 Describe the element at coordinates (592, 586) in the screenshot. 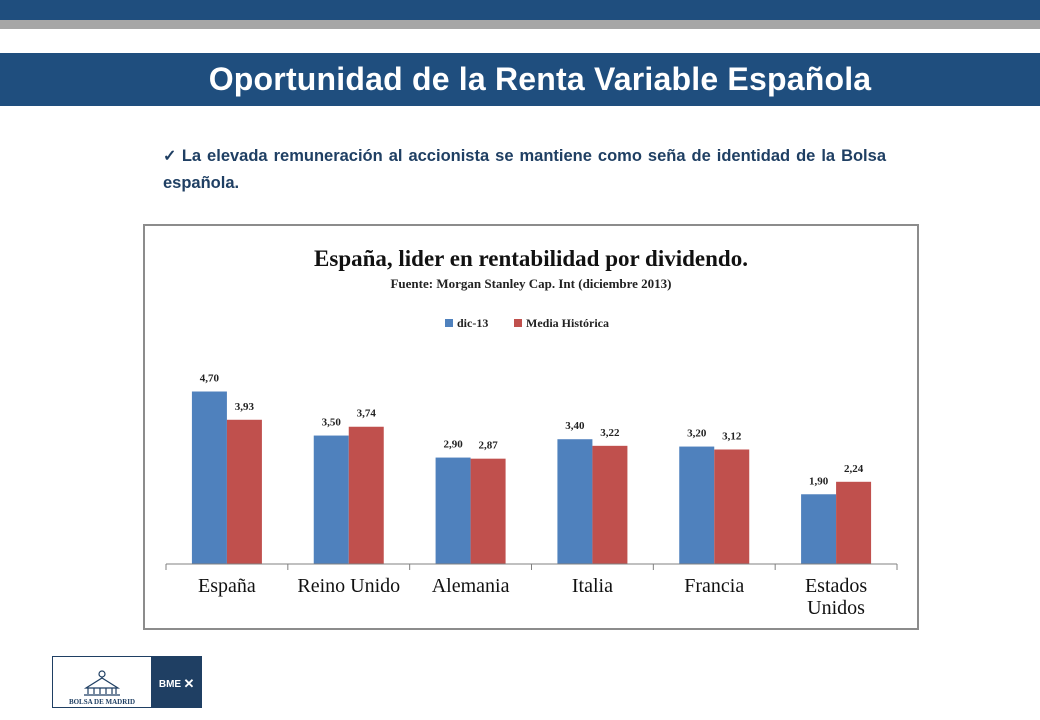

I see `category-label: Italia` at that location.